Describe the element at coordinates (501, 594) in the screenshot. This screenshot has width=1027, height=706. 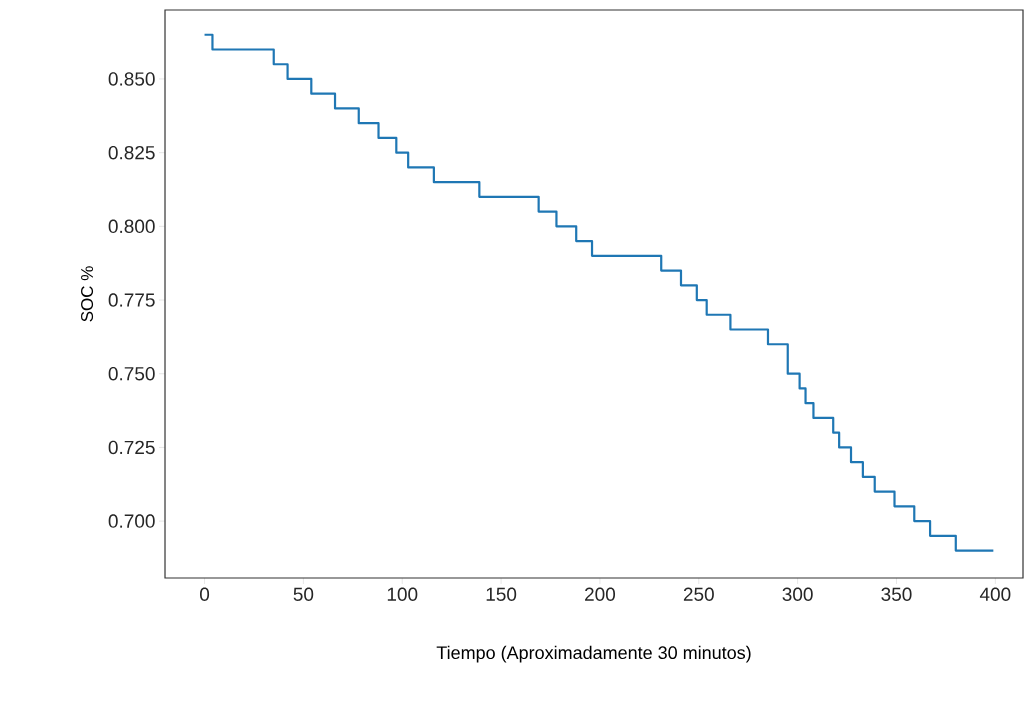
I see `x-tick-label: 150` at that location.